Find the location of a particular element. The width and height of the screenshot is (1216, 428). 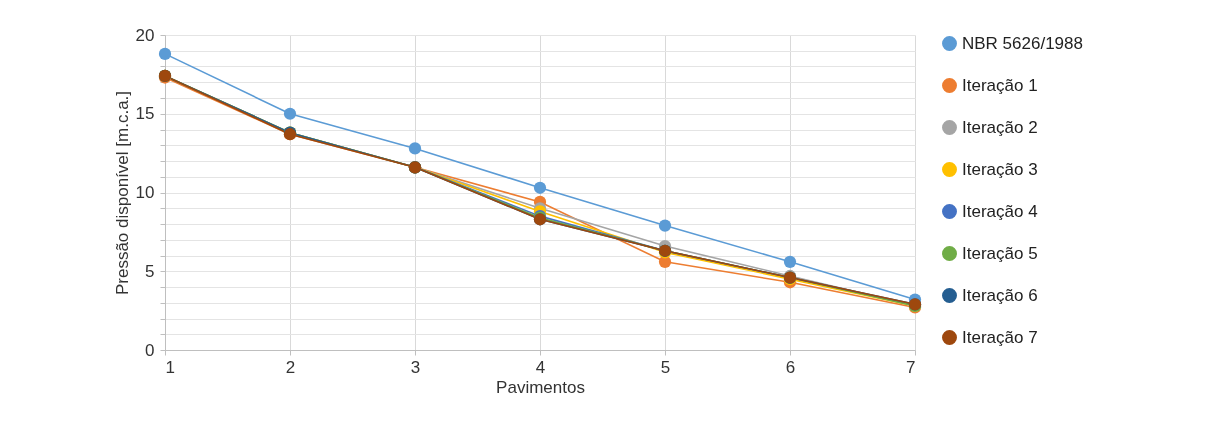

legend-label: Iteração 6 is located at coordinates (1000, 295).